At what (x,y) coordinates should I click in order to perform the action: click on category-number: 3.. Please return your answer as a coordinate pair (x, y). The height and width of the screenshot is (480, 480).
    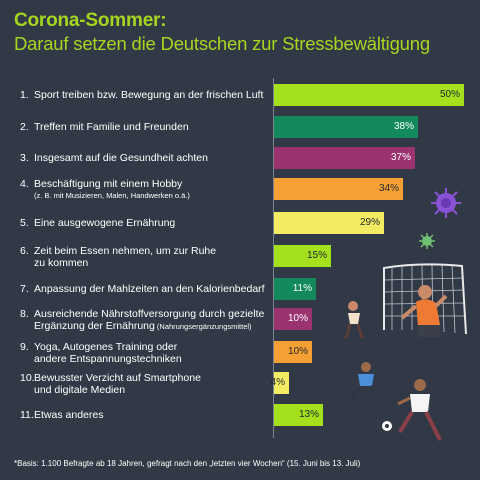
    Looking at the image, I should click on (24, 158).